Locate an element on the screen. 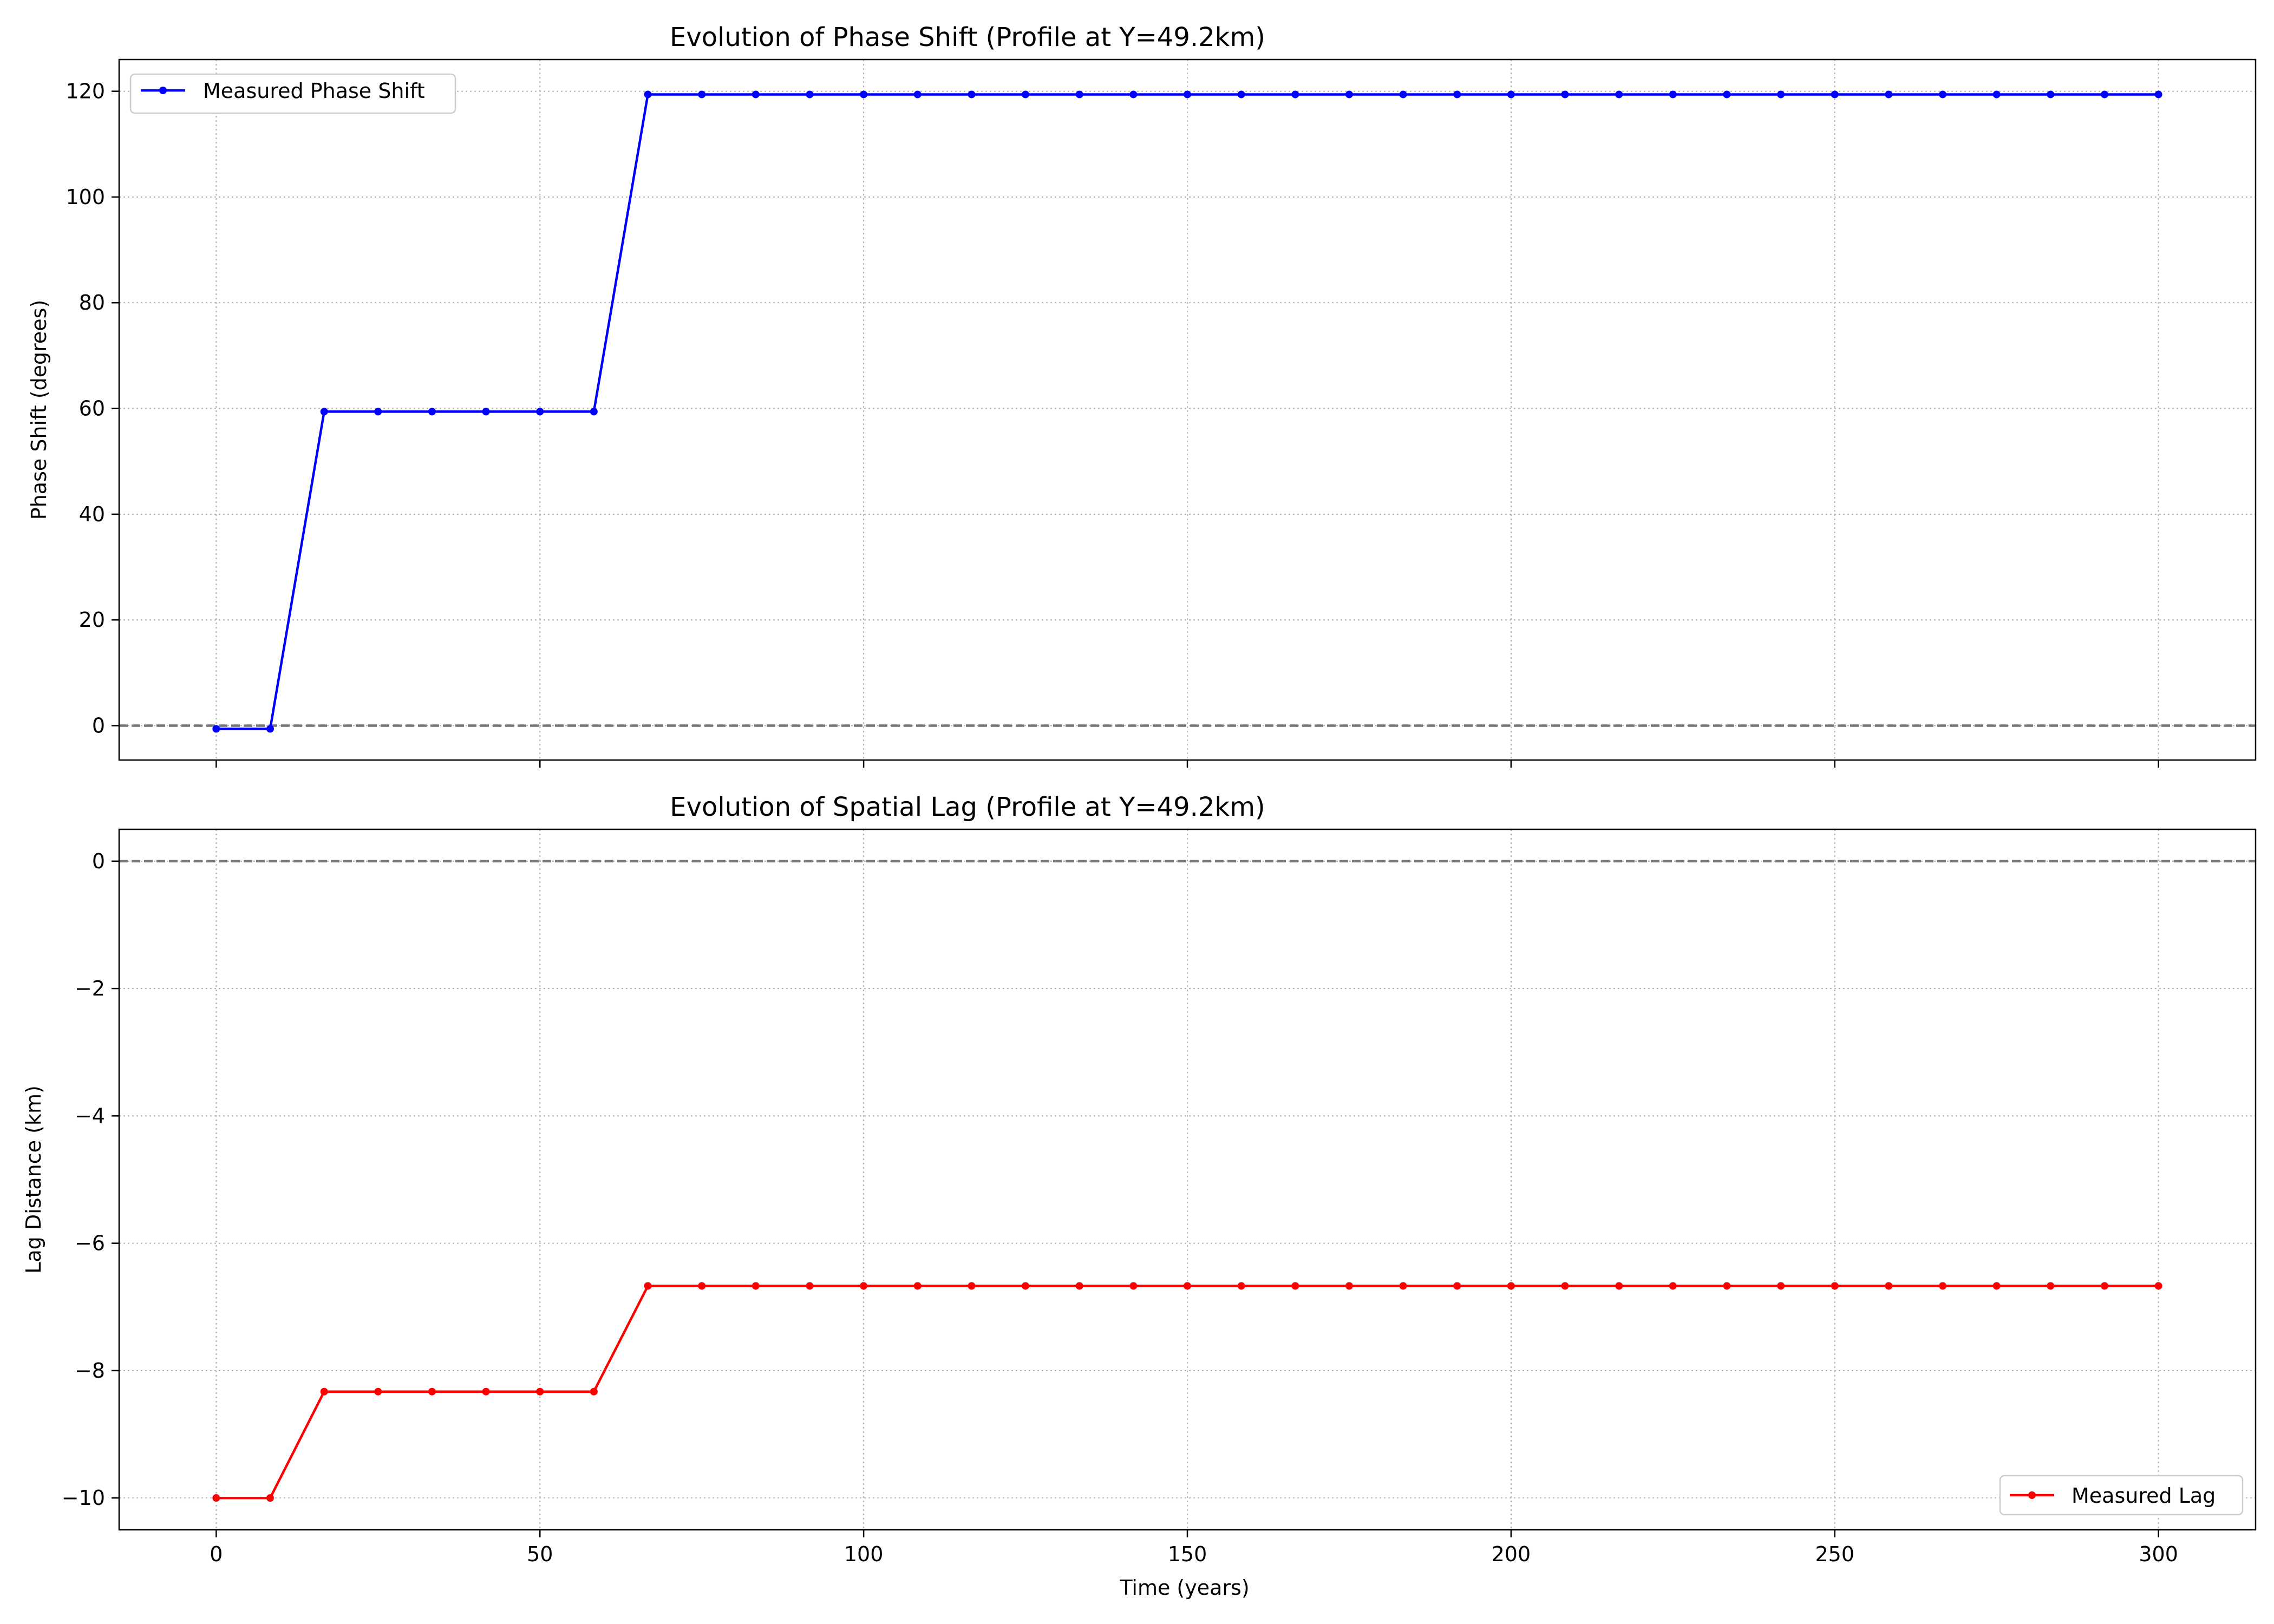  spatial-lag-xtick-label: 300 is located at coordinates (2159, 1554).